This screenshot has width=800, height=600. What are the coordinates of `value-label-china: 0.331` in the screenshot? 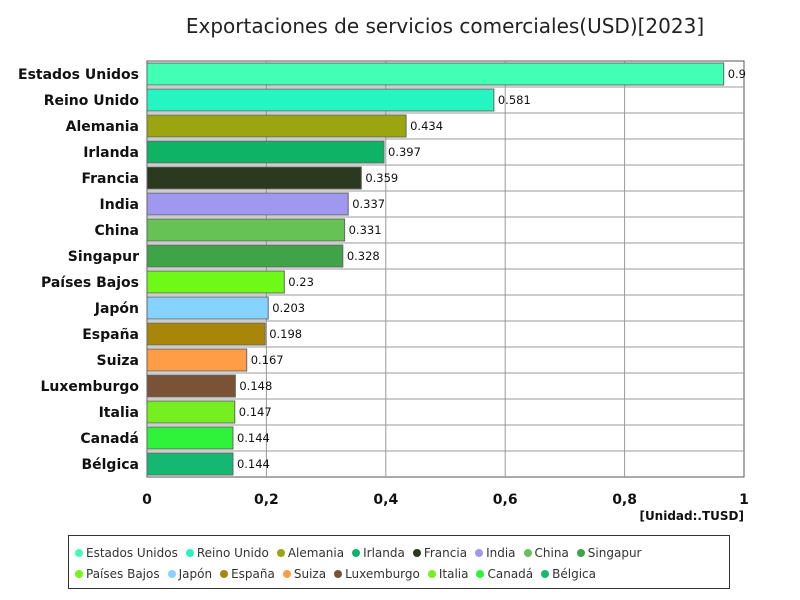 It's located at (365, 230).